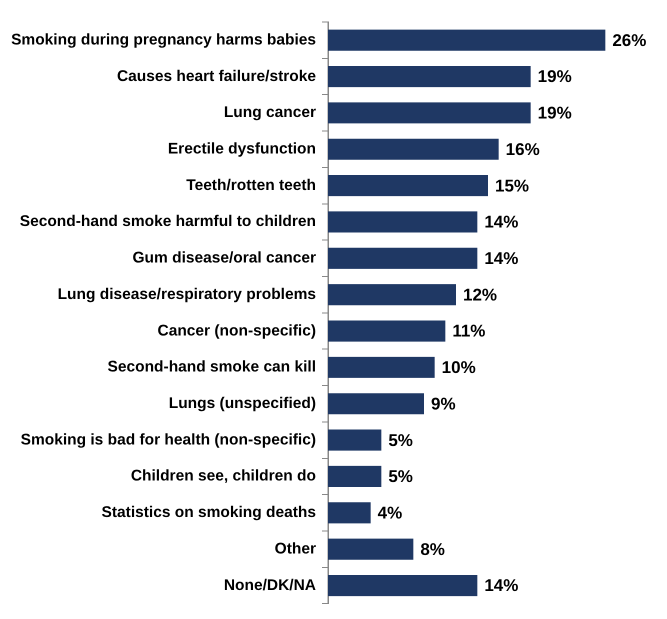 This screenshot has width=667, height=619. Describe the element at coordinates (212, 367) in the screenshot. I see `y-tick-label: Second-hand smoke can kill` at that location.